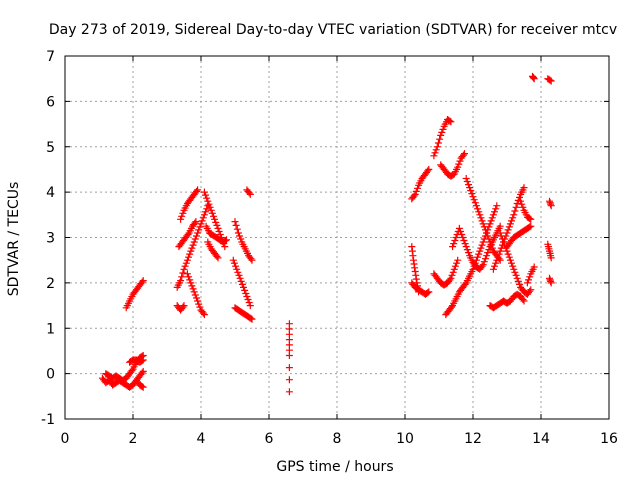 This screenshot has width=640, height=480. Describe the element at coordinates (609, 439) in the screenshot. I see `x-tick-label: 16` at that location.